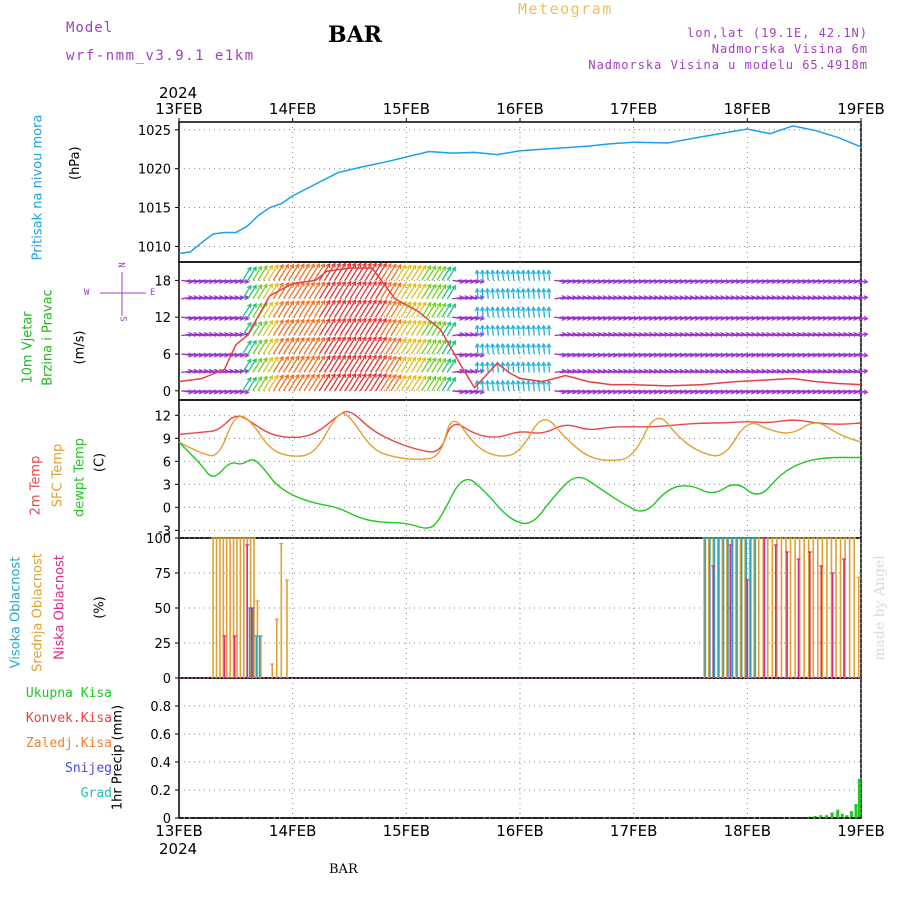 This screenshot has width=900, height=900. I want to click on x-top-label: 15FEB, so click(406, 109).